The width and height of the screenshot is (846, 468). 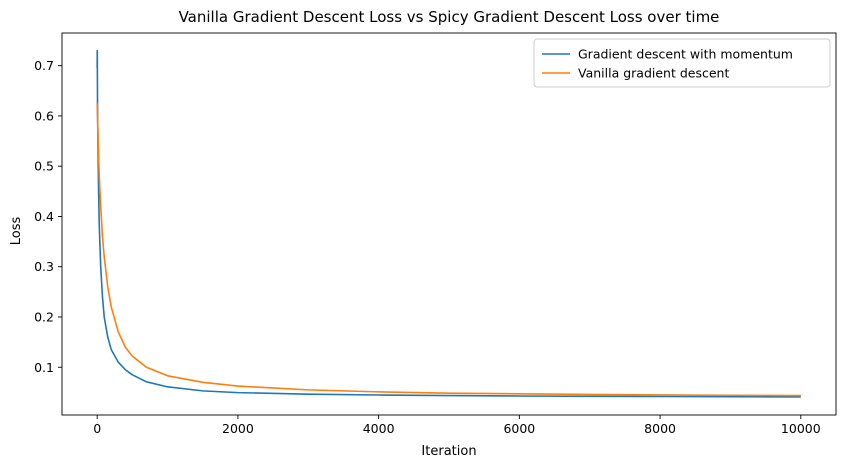 What do you see at coordinates (44, 65) in the screenshot?
I see `y-tick-label: 0.7` at bounding box center [44, 65].